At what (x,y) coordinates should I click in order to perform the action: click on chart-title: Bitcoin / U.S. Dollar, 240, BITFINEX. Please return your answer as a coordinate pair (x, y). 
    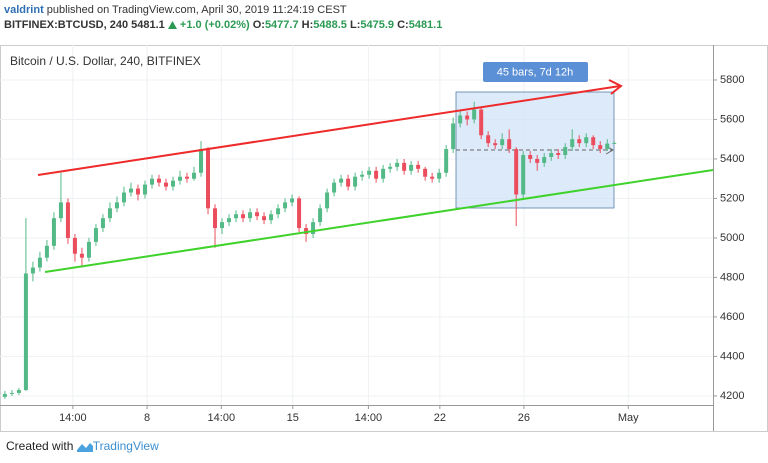
    Looking at the image, I should click on (105, 61).